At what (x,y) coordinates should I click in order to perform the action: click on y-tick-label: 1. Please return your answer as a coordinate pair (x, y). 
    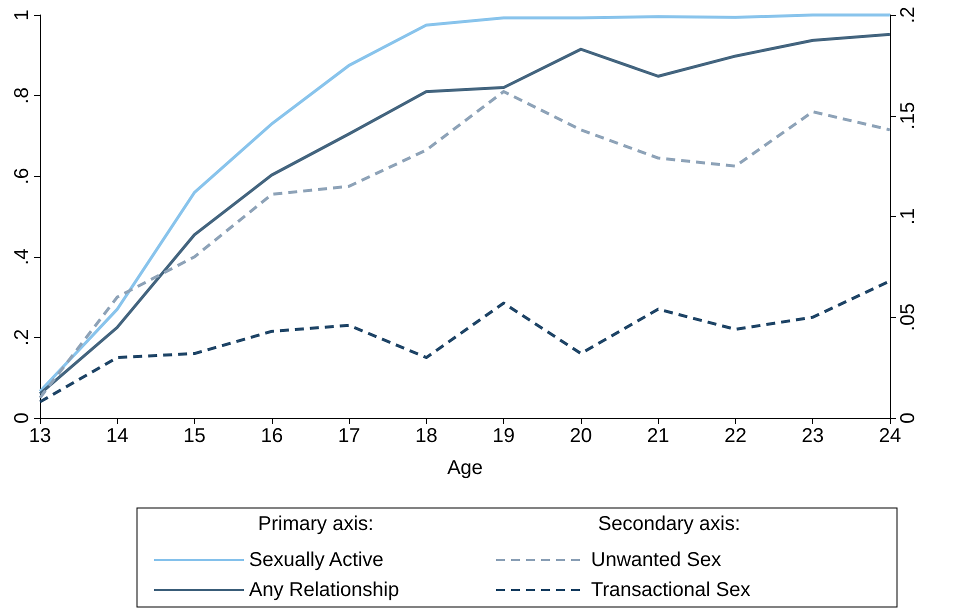
    Looking at the image, I should click on (22, 15).